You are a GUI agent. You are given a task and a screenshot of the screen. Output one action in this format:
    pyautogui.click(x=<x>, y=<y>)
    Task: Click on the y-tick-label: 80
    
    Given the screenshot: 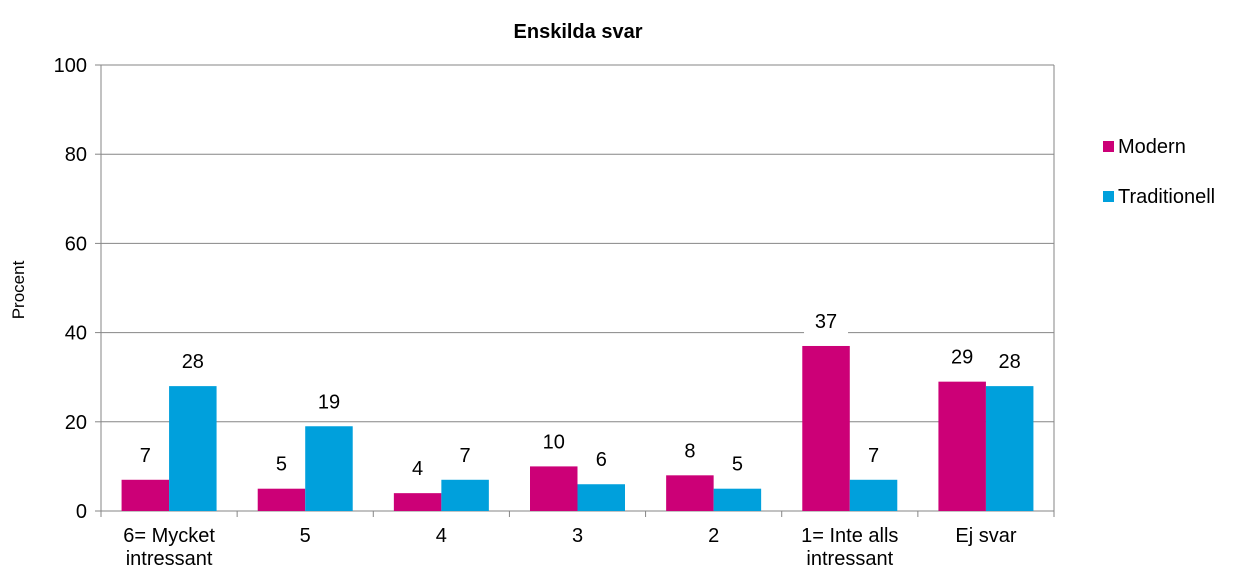 What is the action you would take?
    pyautogui.click(x=76, y=155)
    